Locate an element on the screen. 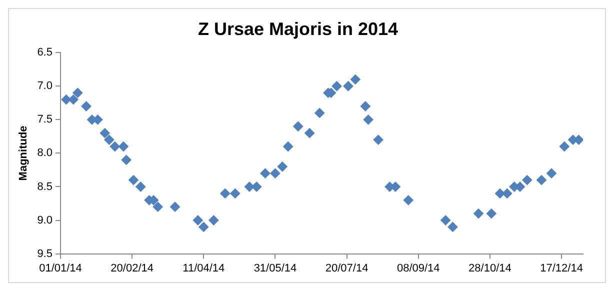  y-tick-label: 9.0 is located at coordinates (44, 220).